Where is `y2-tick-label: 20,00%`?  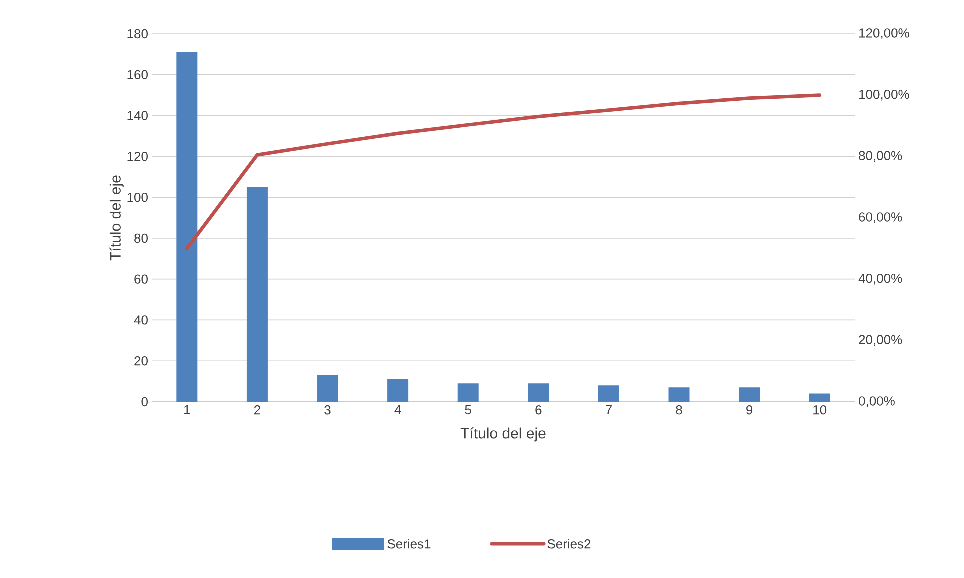 y2-tick-label: 20,00% is located at coordinates (880, 340).